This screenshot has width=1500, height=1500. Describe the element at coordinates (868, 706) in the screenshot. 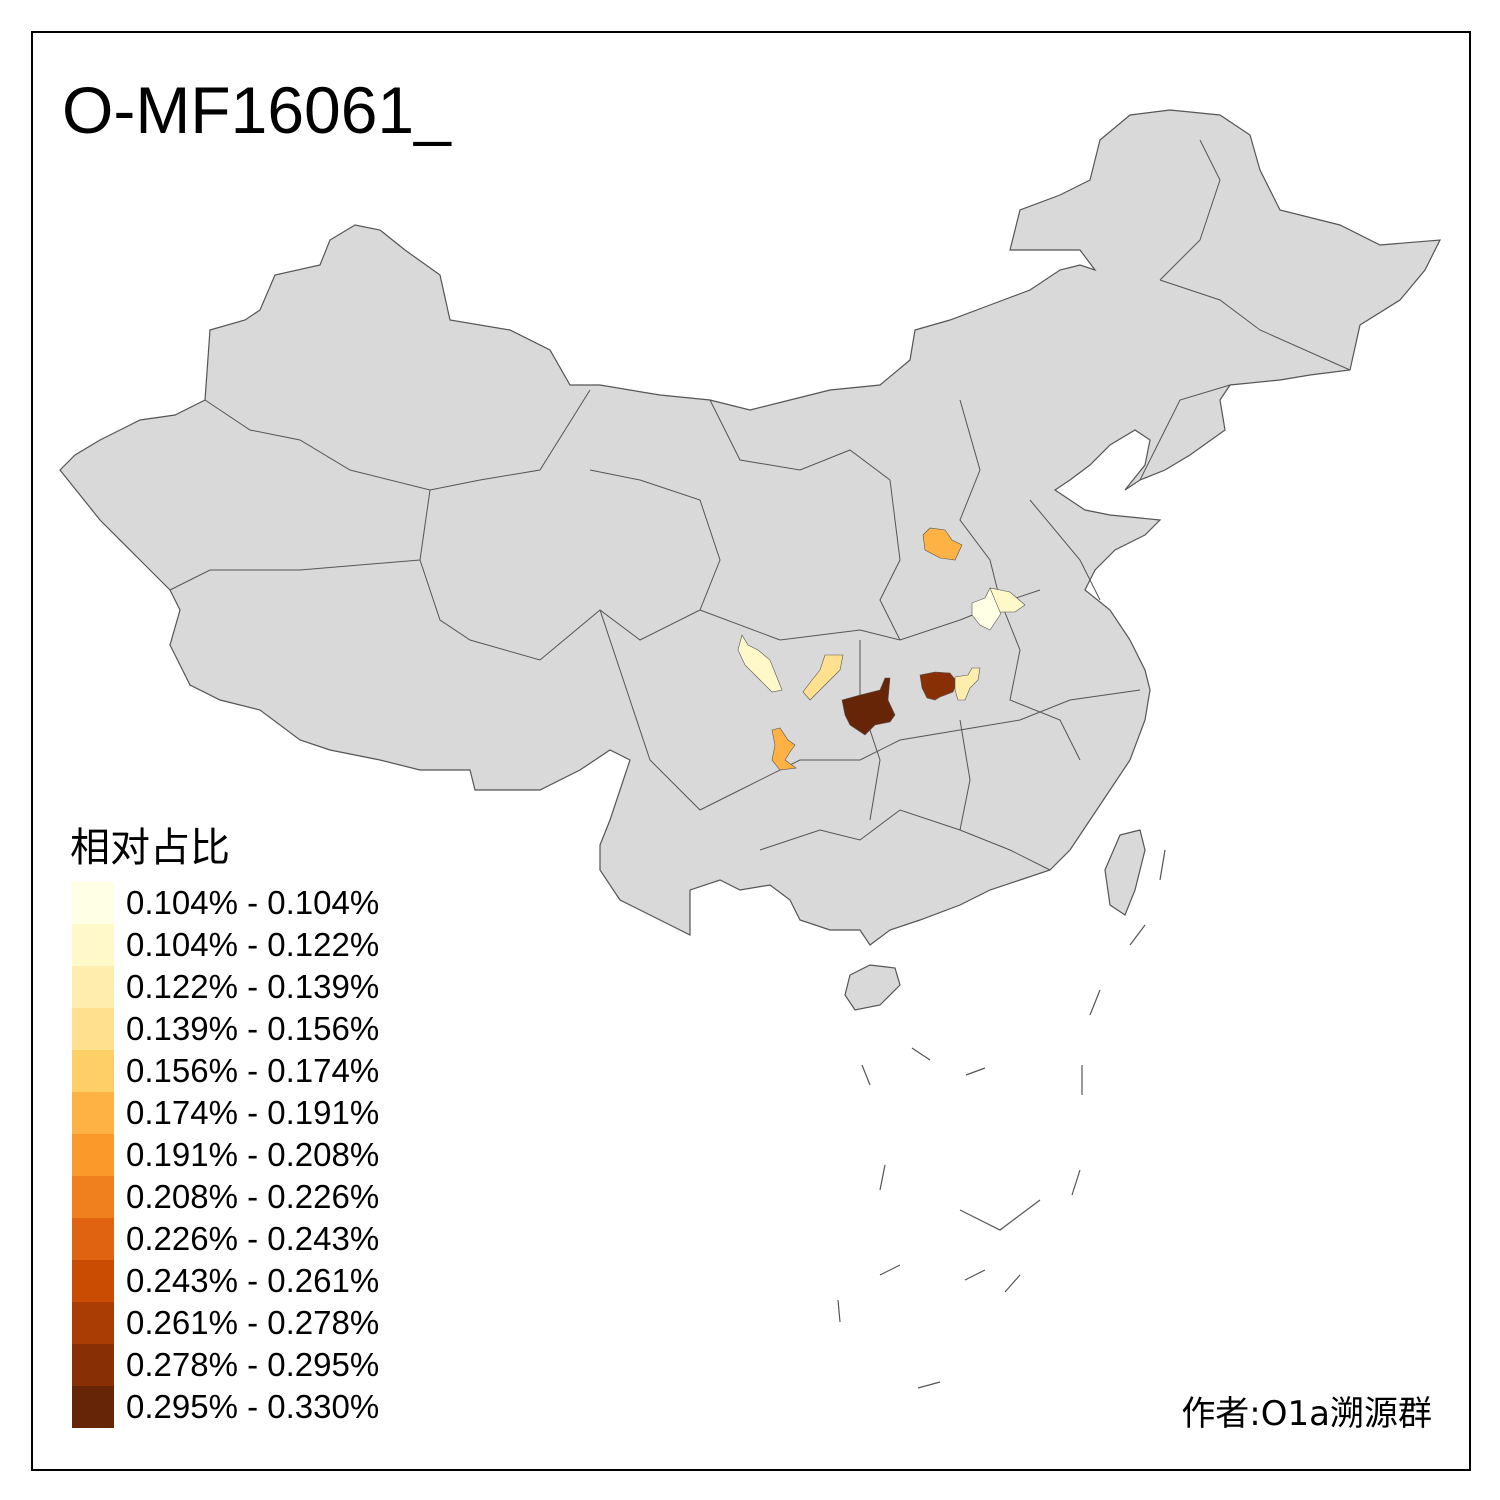

I see `region-chongqing-darkest` at that location.